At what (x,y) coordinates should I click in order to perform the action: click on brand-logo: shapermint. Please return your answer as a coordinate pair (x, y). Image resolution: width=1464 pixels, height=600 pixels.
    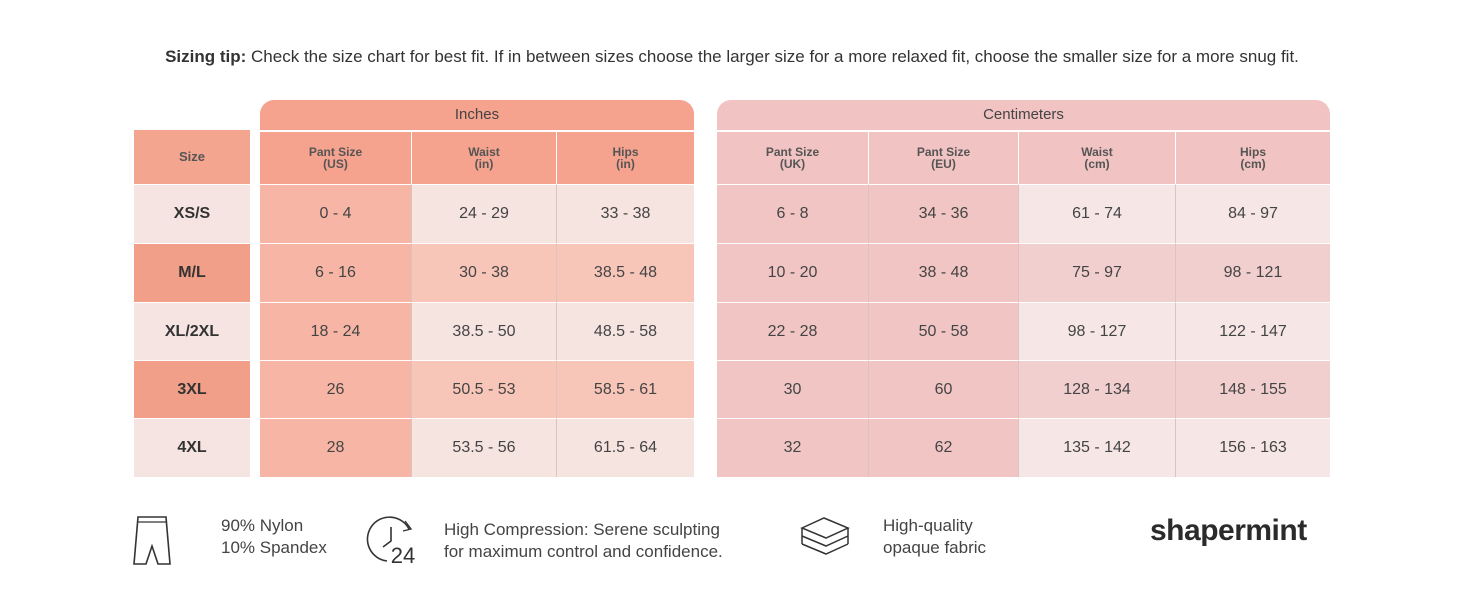
    Looking at the image, I should click on (1228, 530).